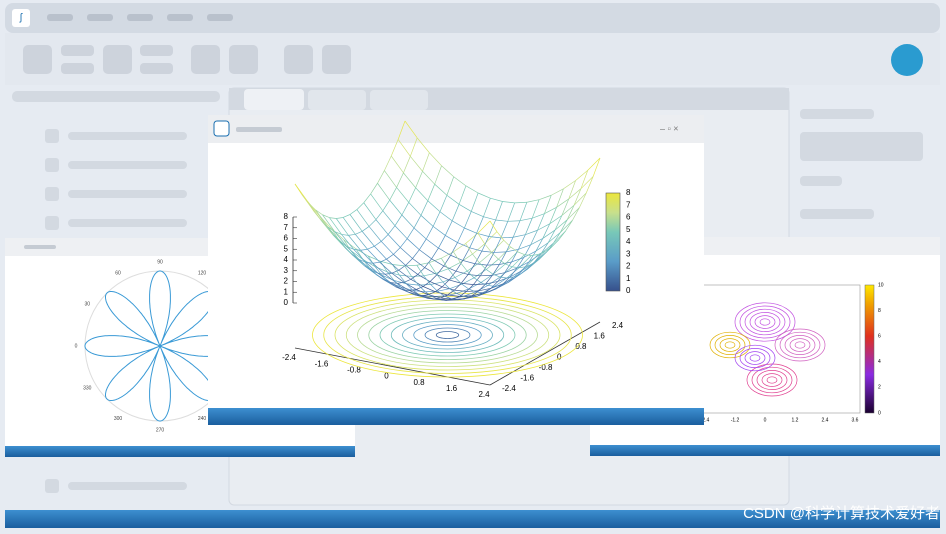 The height and width of the screenshot is (534, 946). Describe the element at coordinates (795, 420) in the screenshot. I see `x-tick-label: 1.2` at that location.